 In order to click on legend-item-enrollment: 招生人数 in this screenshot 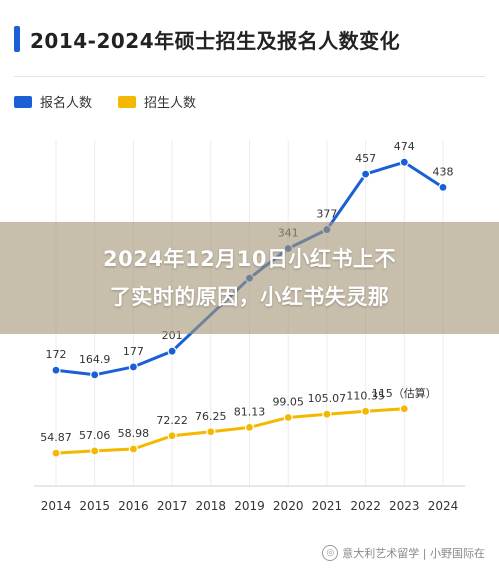, I will do `click(157, 101)`.